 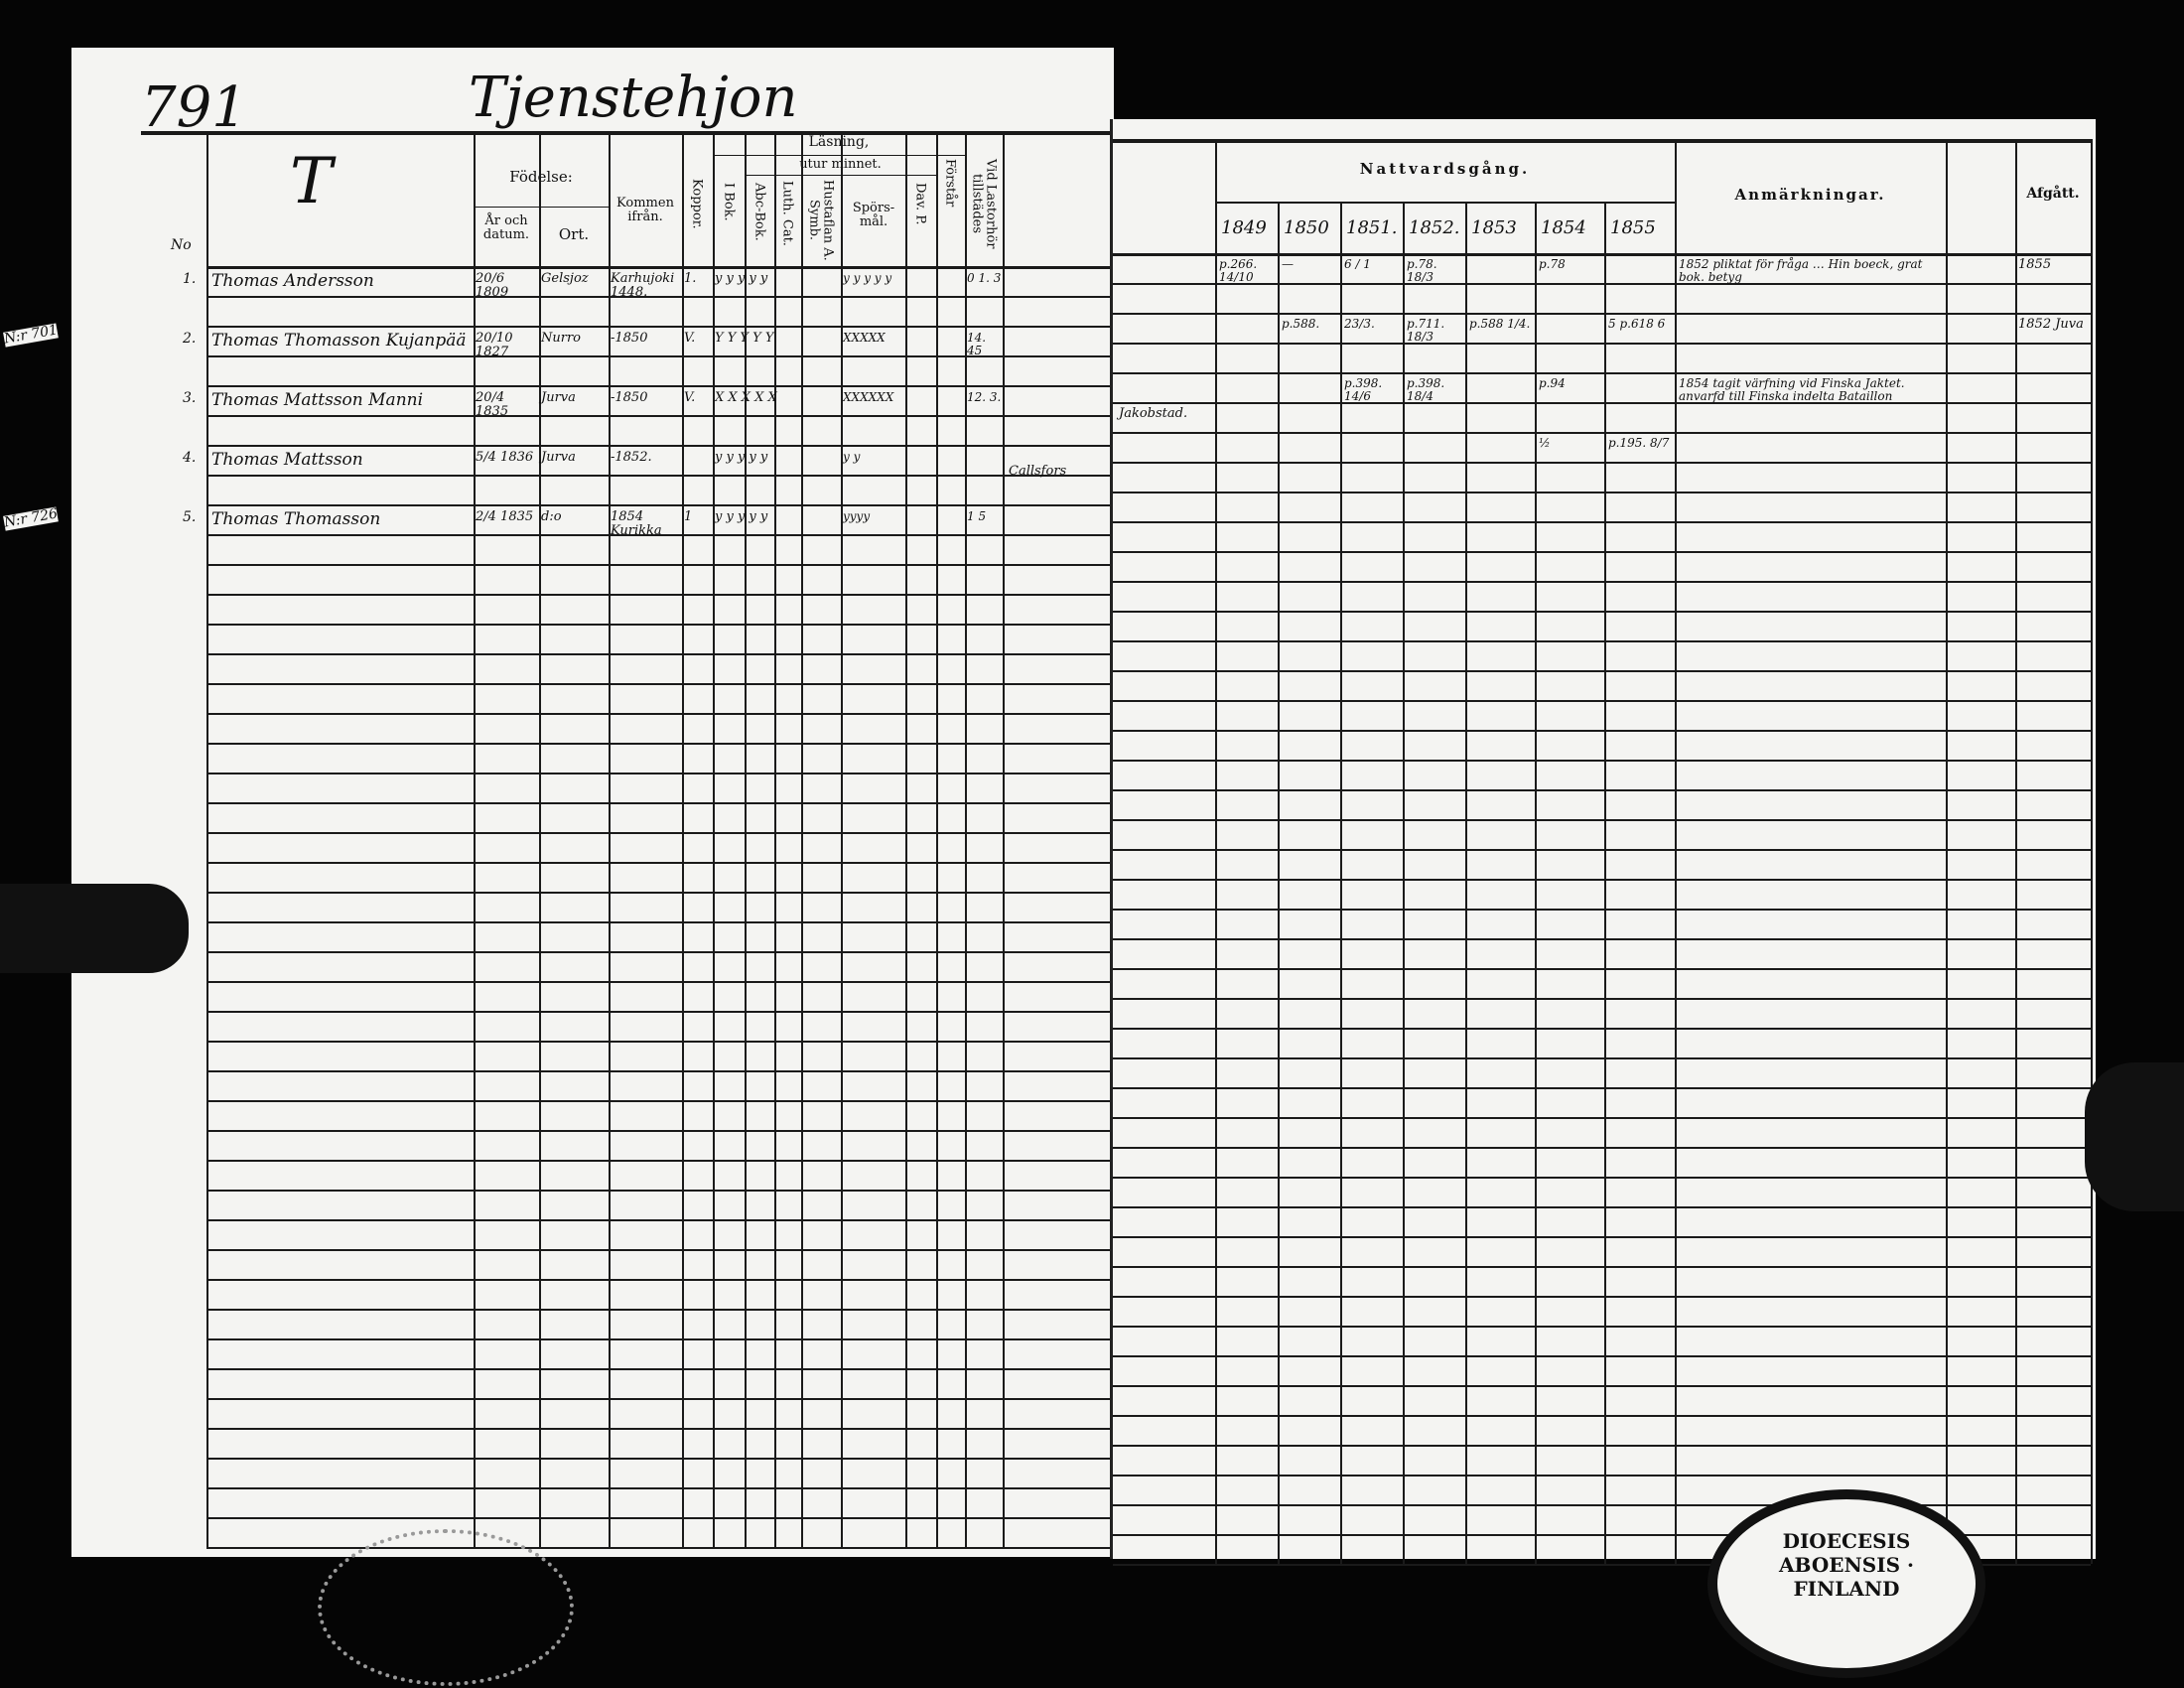 What do you see at coordinates (1846, 1583) in the screenshot?
I see `diocese-stamp: DIOECESIS ABOENSIS · FINLAND` at bounding box center [1846, 1583].